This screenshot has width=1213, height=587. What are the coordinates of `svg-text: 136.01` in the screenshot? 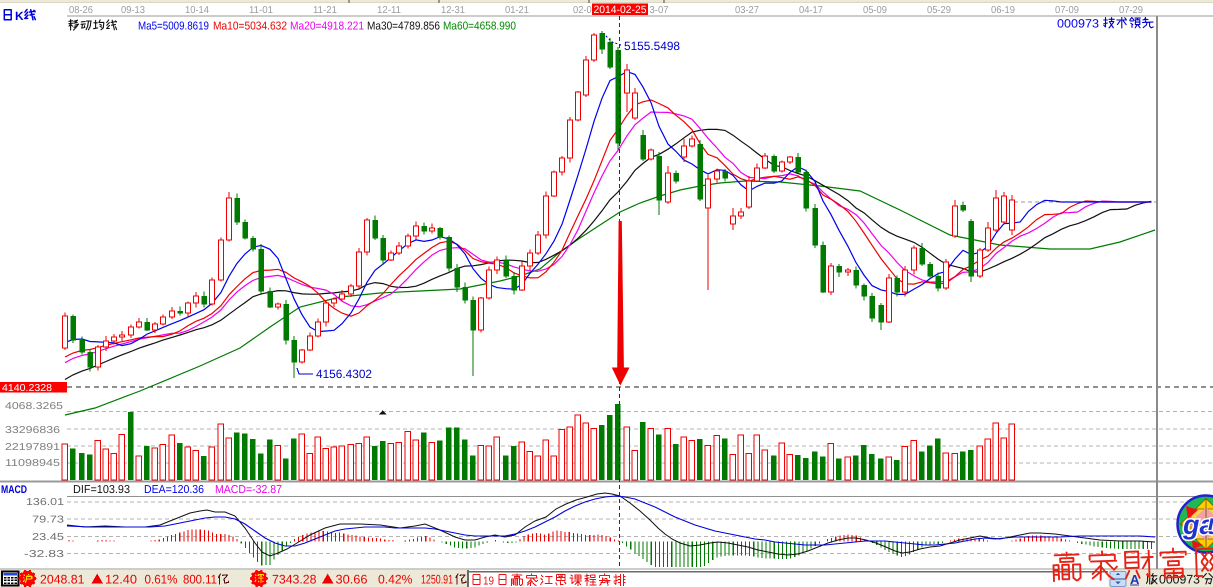 It's located at (45, 502).